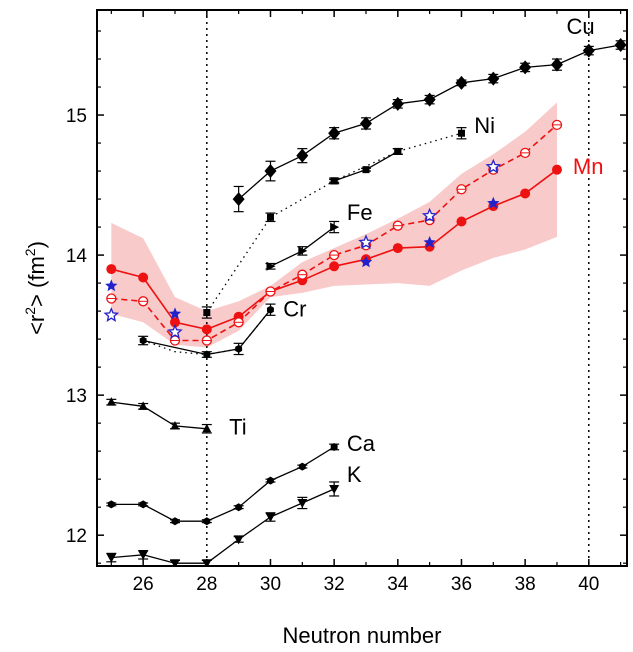 The width and height of the screenshot is (633, 652). Describe the element at coordinates (36, 281) in the screenshot. I see `y-axis-label-part: > (fm` at that location.